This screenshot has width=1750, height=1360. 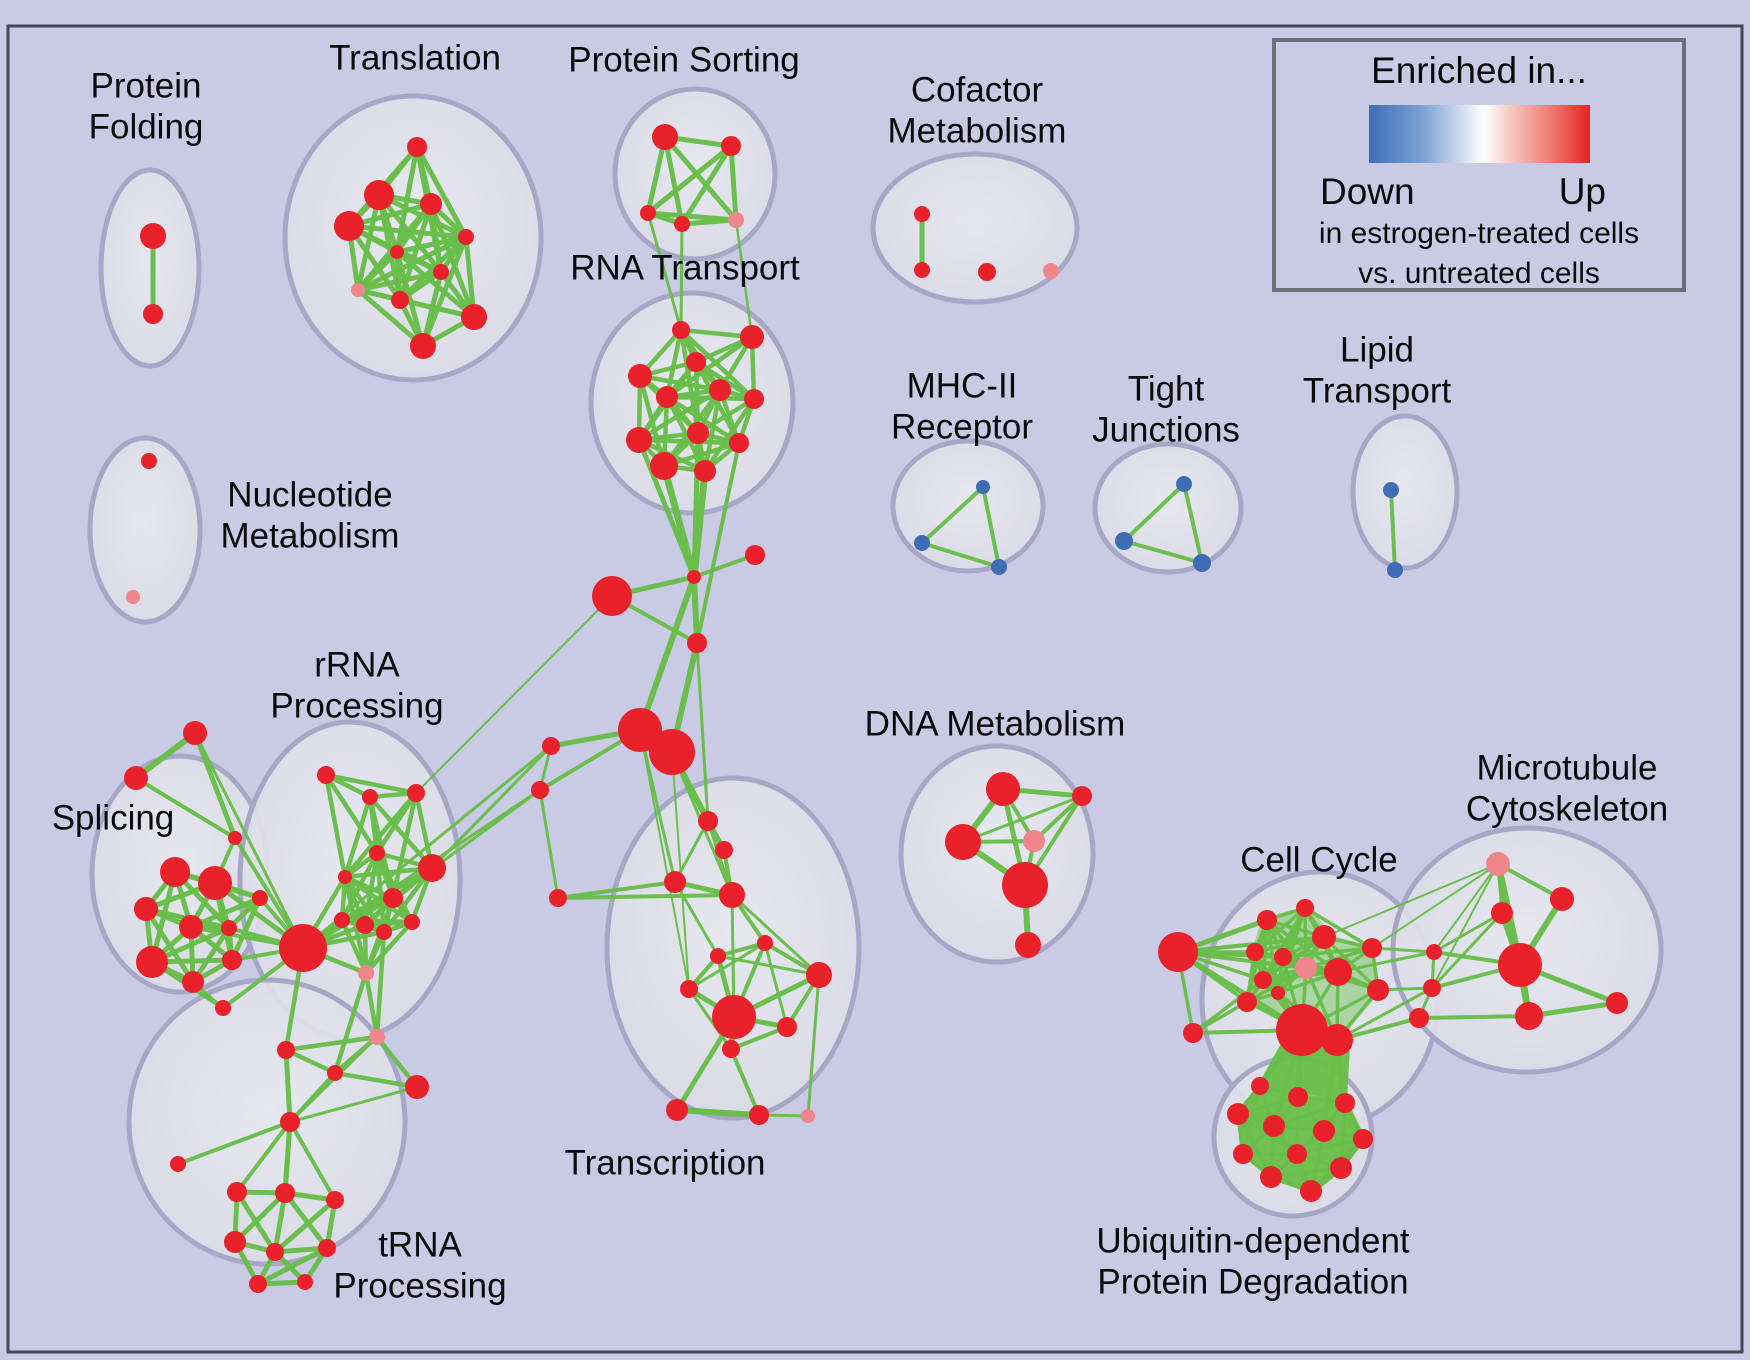 What do you see at coordinates (415, 57) in the screenshot?
I see `cluster-label-translation: Translation` at bounding box center [415, 57].